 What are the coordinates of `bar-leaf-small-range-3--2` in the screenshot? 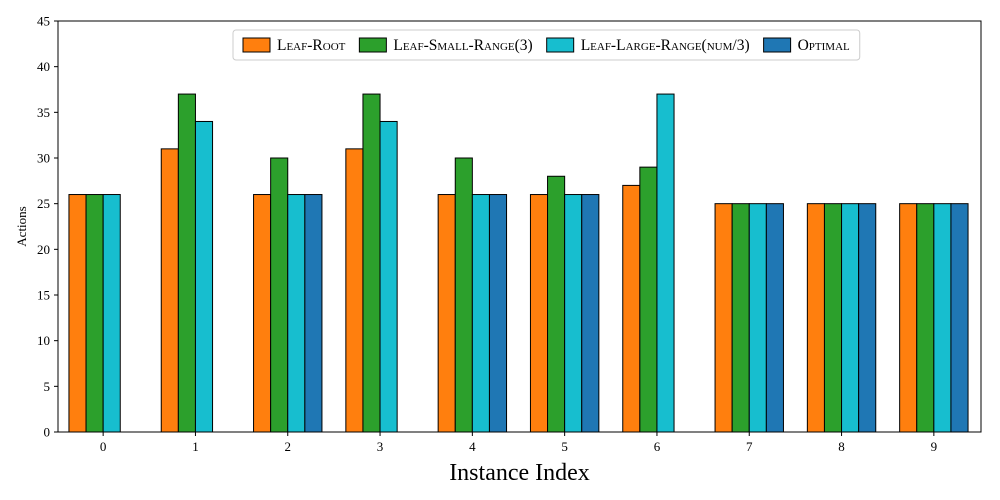 It's located at (279, 295).